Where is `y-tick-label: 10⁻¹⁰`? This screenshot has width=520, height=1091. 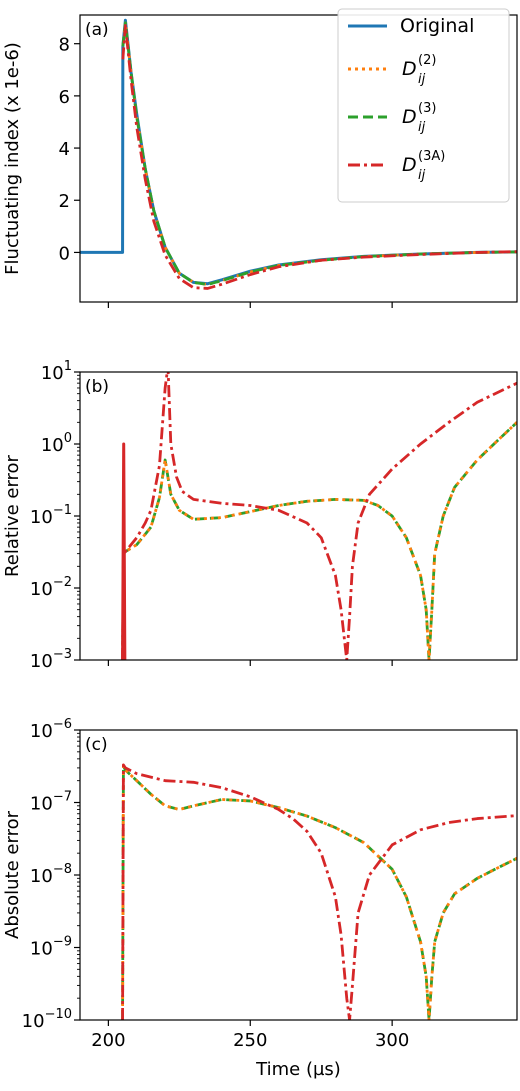 y-tick-label: 10⁻¹⁰ is located at coordinates (47, 1019).